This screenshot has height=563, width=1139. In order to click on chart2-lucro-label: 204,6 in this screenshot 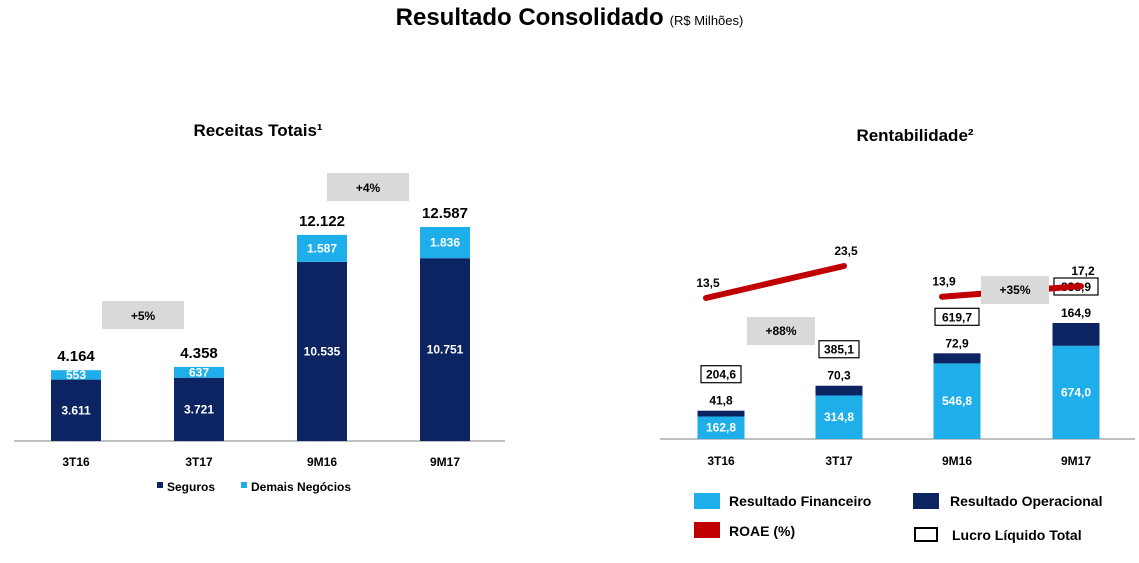, I will do `click(721, 375)`.